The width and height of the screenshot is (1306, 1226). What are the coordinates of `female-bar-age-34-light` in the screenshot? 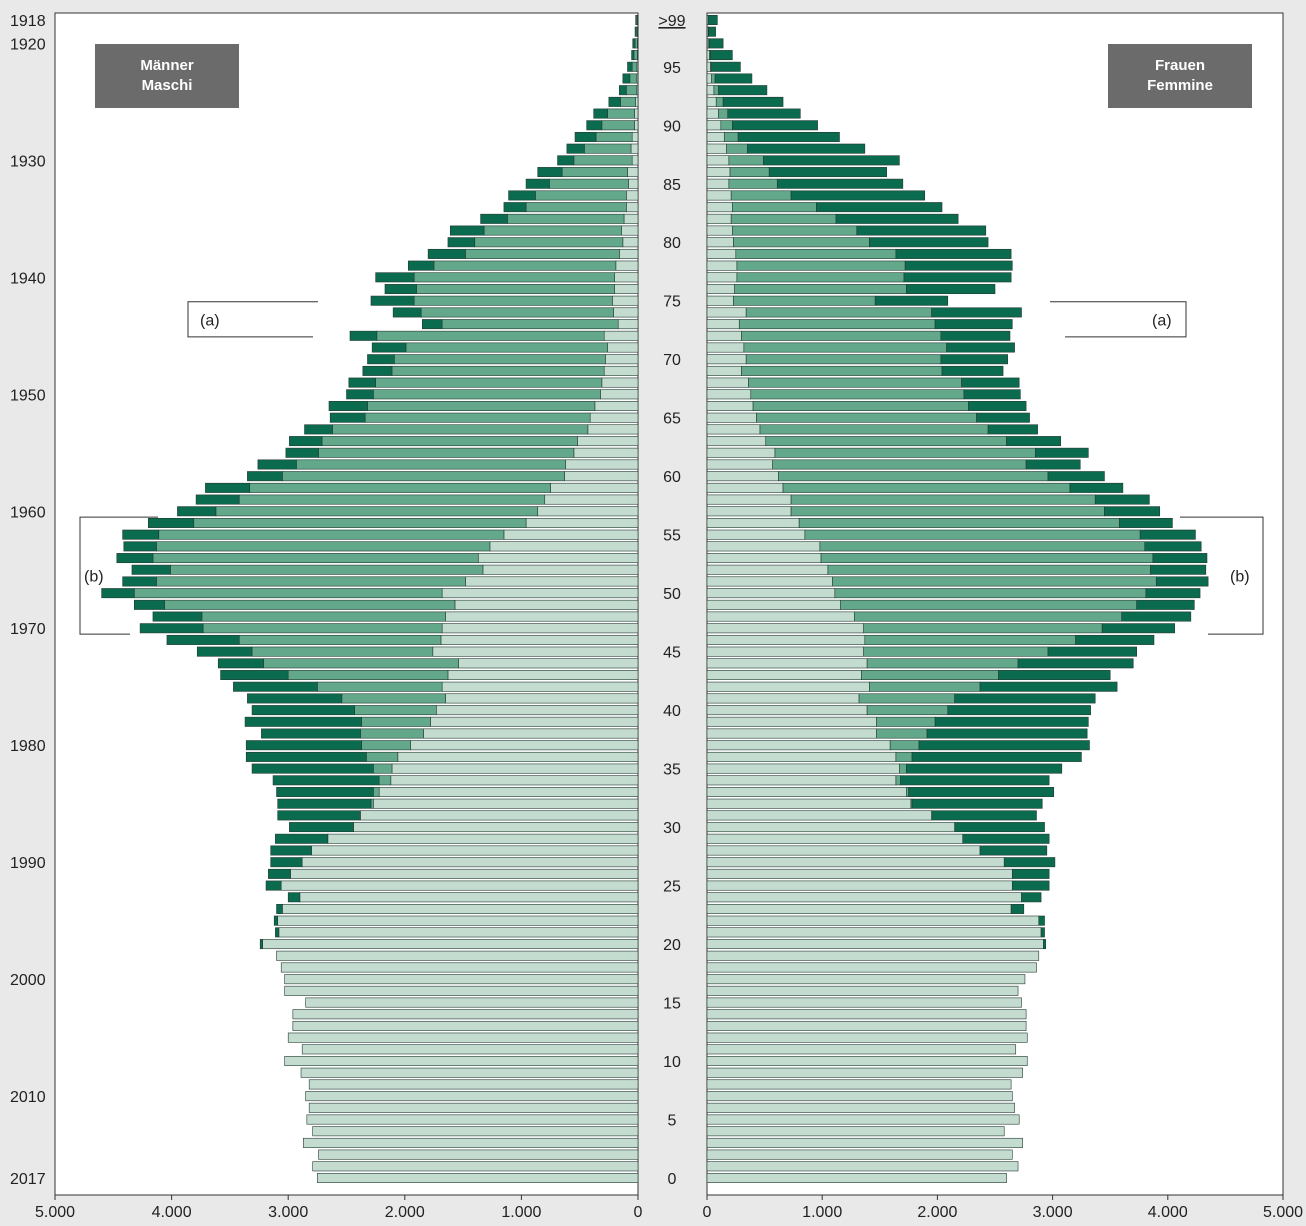 It's located at (801, 780).